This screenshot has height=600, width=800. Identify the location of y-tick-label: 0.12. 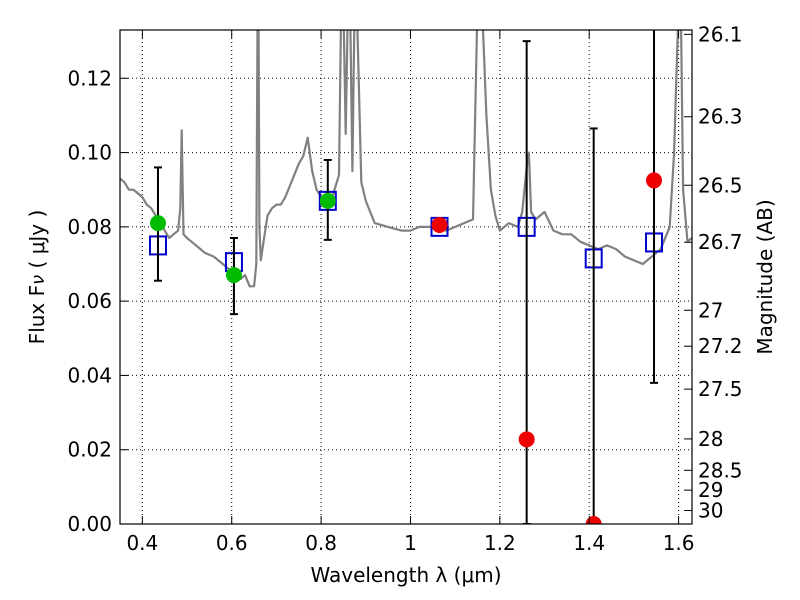
(89, 78).